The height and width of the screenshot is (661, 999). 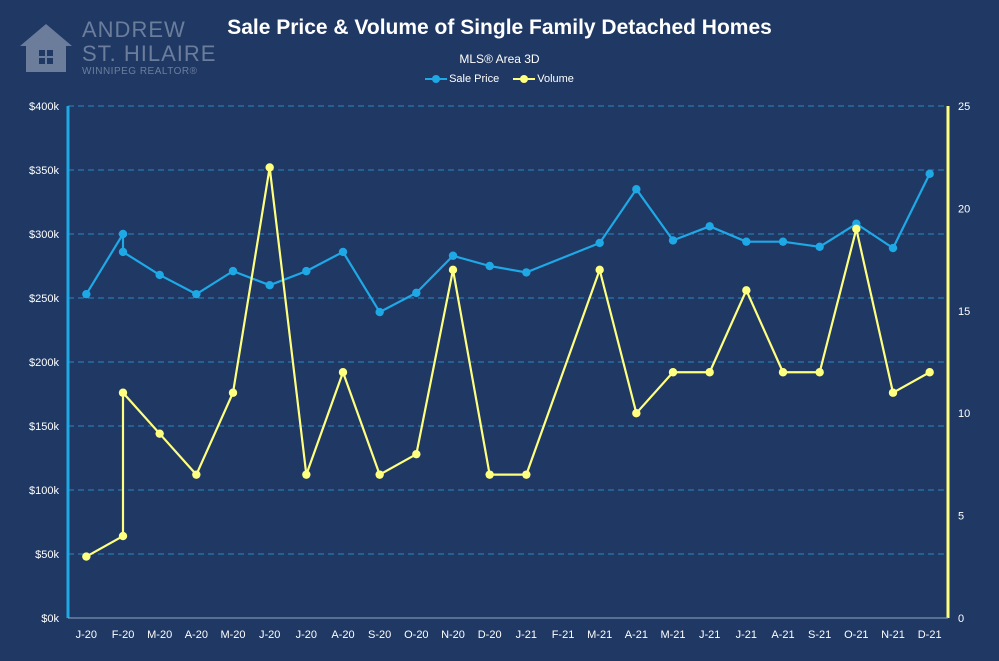 What do you see at coordinates (961, 619) in the screenshot?
I see `y-right-tick-label: 0` at bounding box center [961, 619].